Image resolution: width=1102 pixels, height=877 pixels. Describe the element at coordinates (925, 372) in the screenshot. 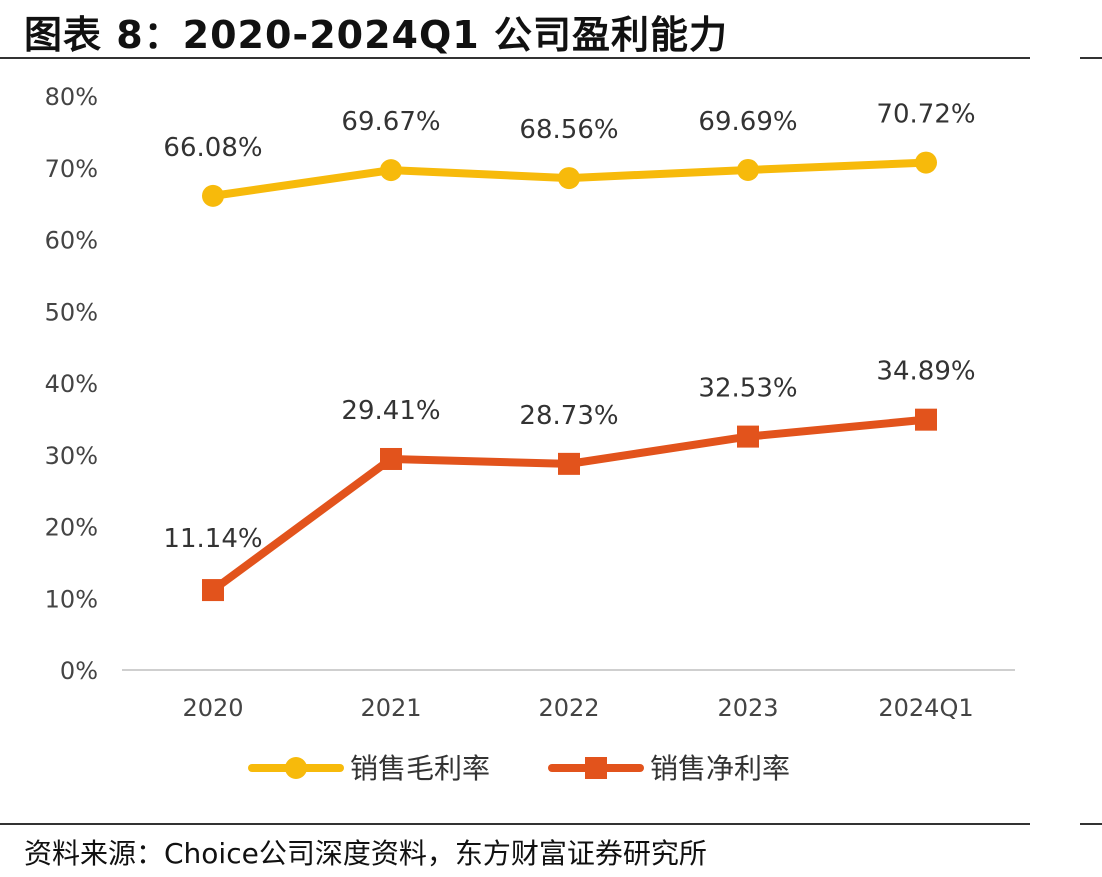

I see `data-label: 34.89%` at that location.